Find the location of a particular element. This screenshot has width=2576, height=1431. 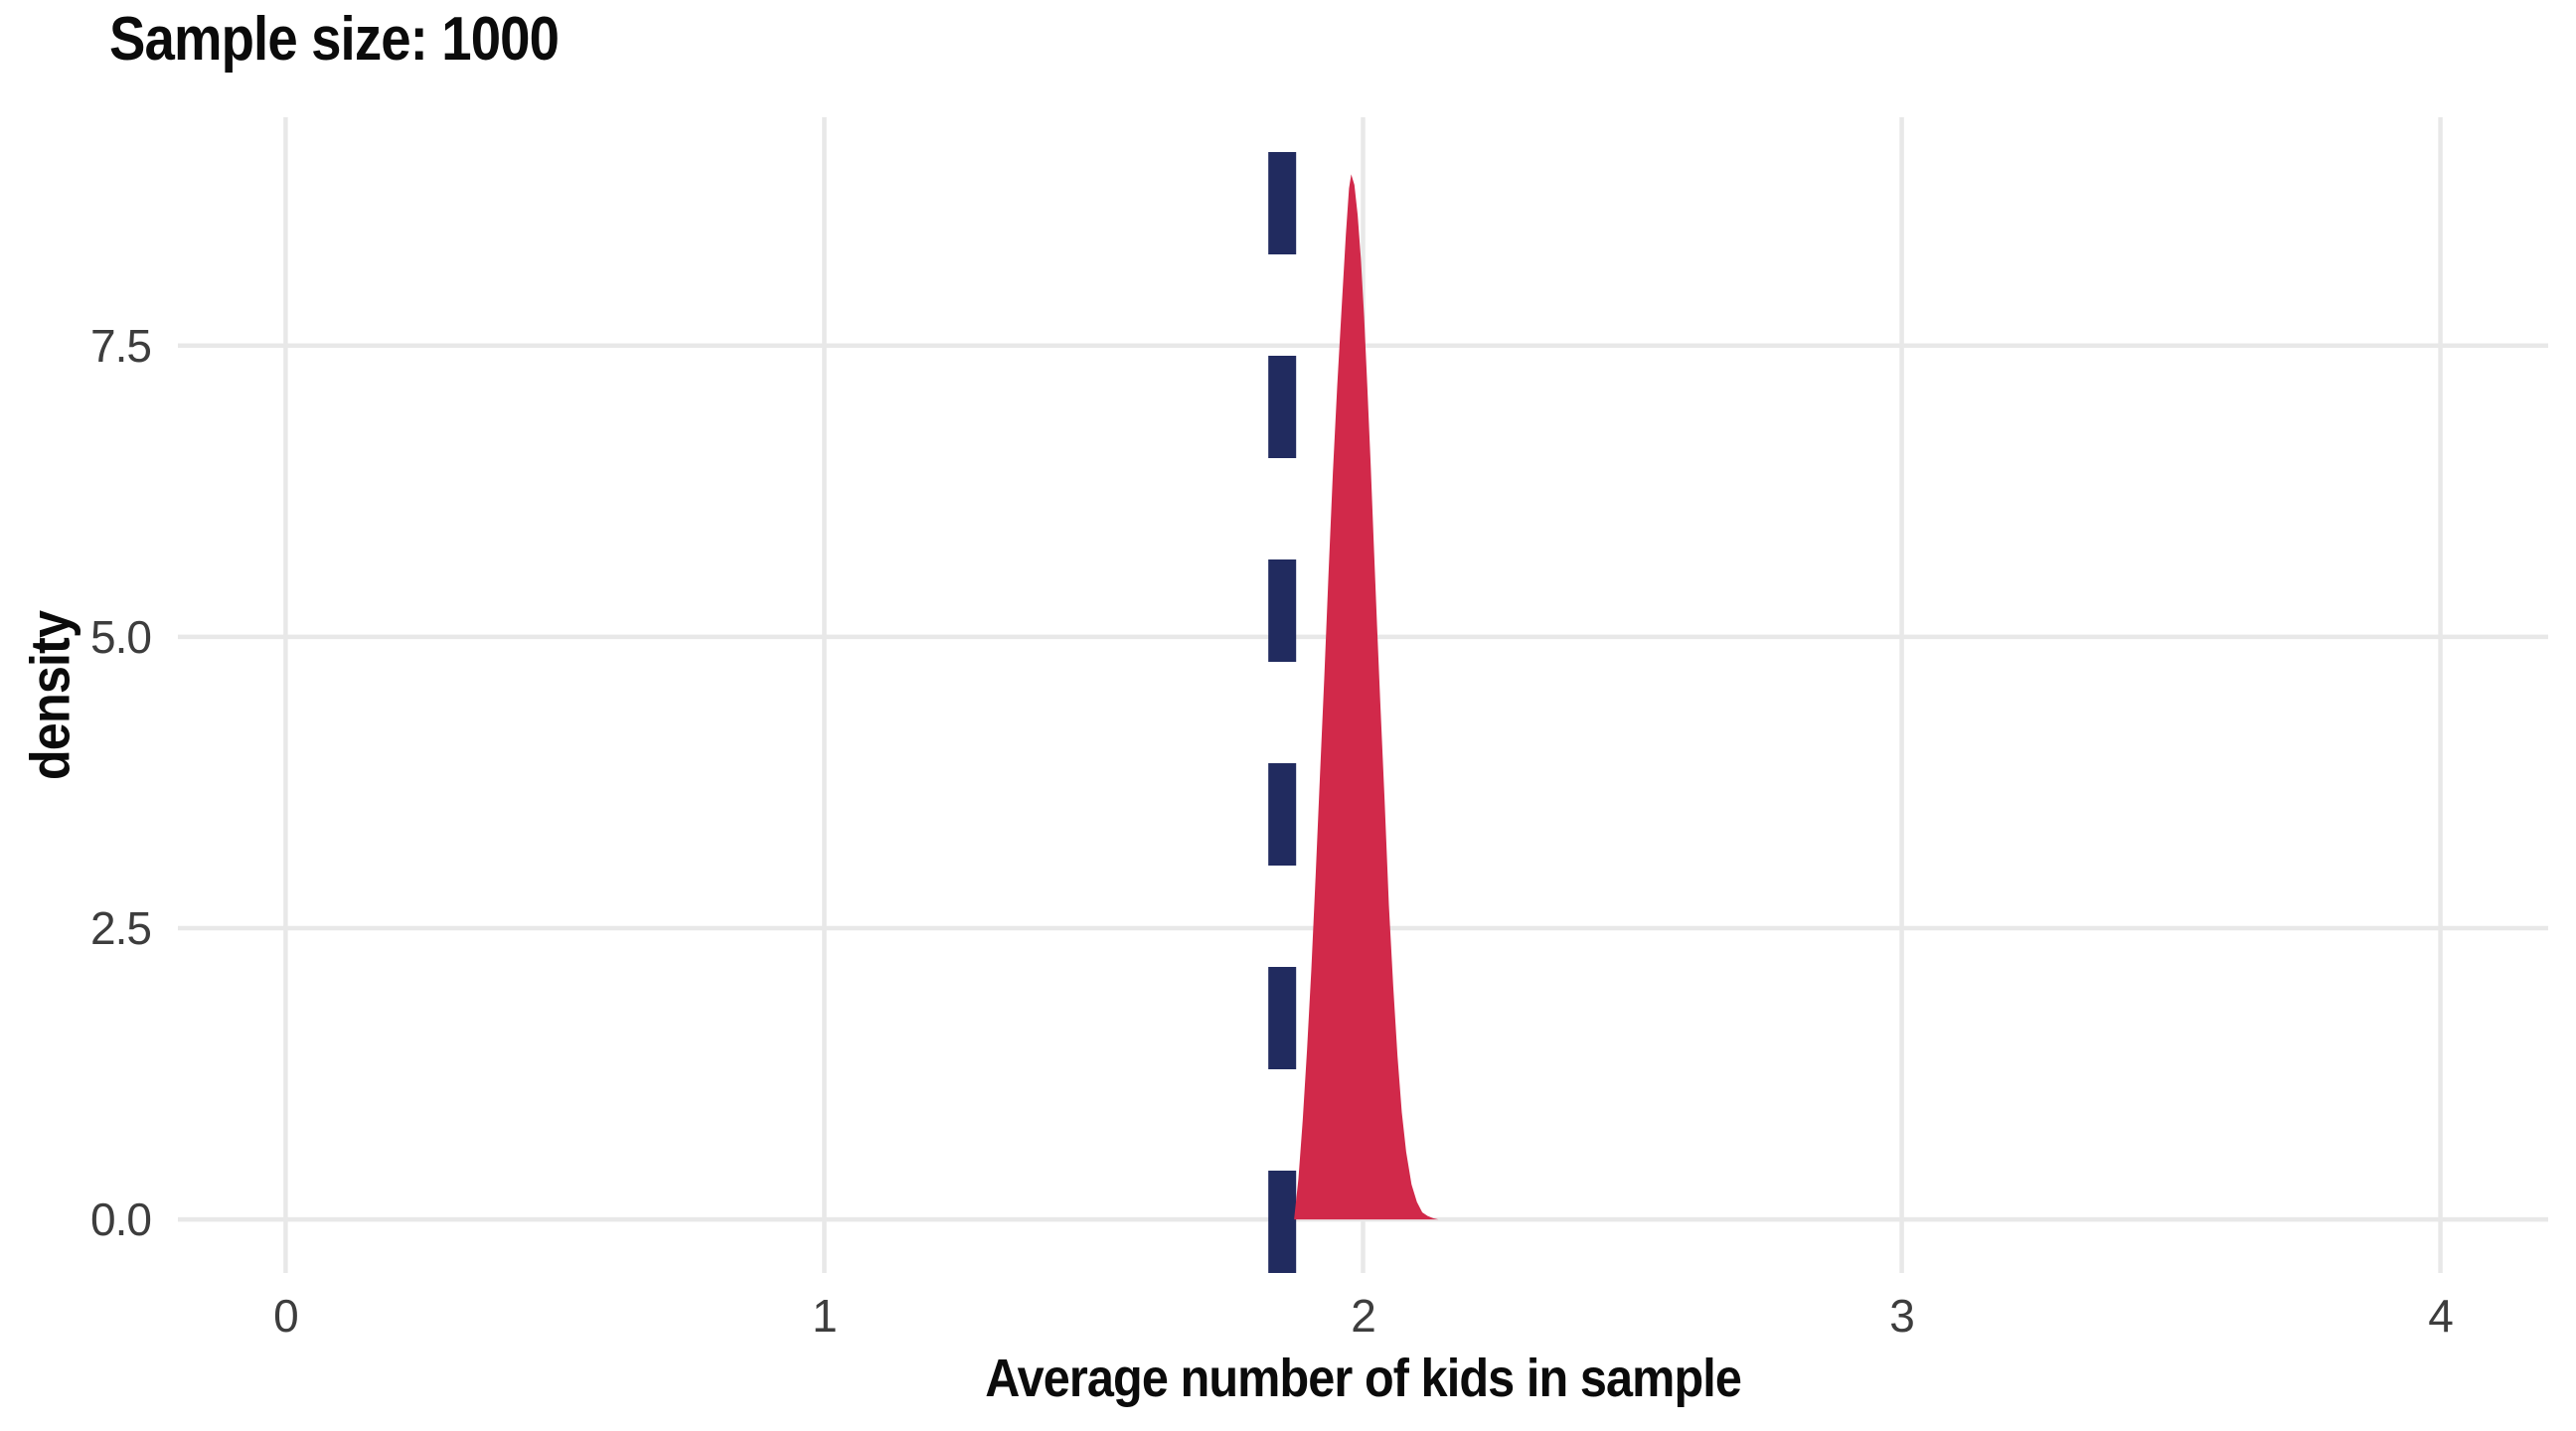

x-axis-title: Average number of kids in sample is located at coordinates (1363, 1378).